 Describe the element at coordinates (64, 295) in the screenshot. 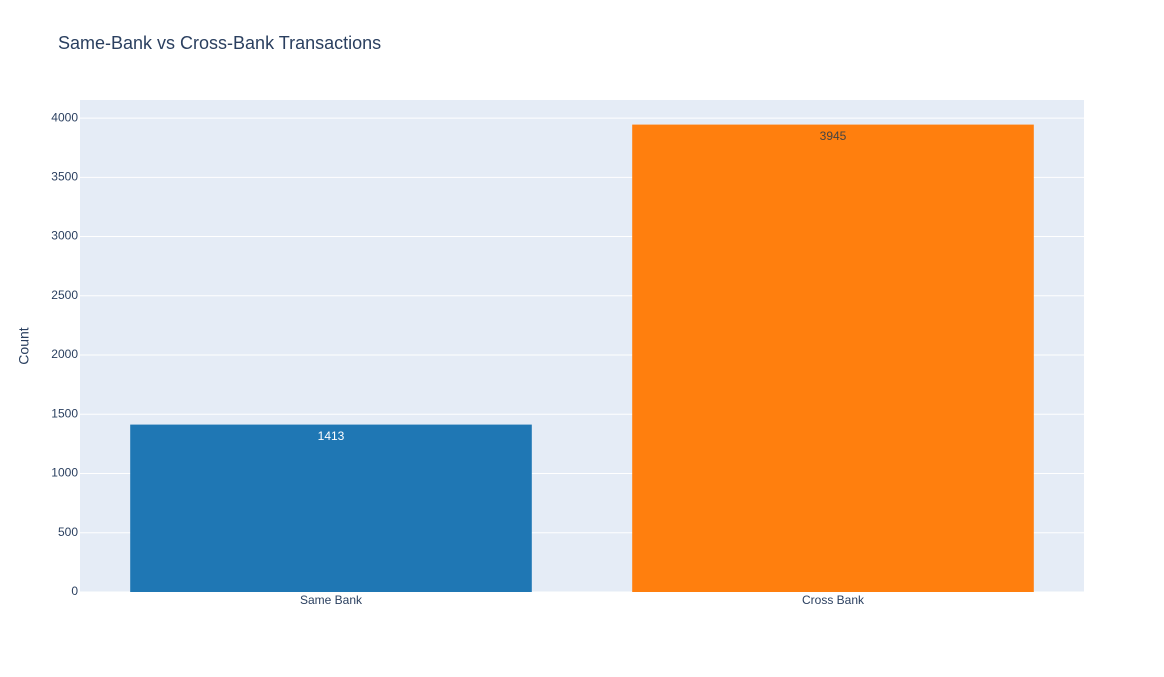

I see `y-tick-label: 2500` at that location.